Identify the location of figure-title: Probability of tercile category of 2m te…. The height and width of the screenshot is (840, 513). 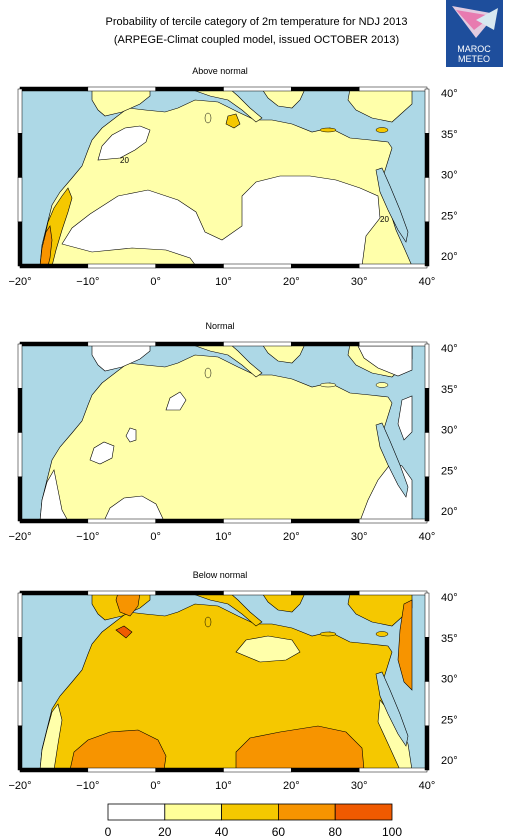
(256, 22).